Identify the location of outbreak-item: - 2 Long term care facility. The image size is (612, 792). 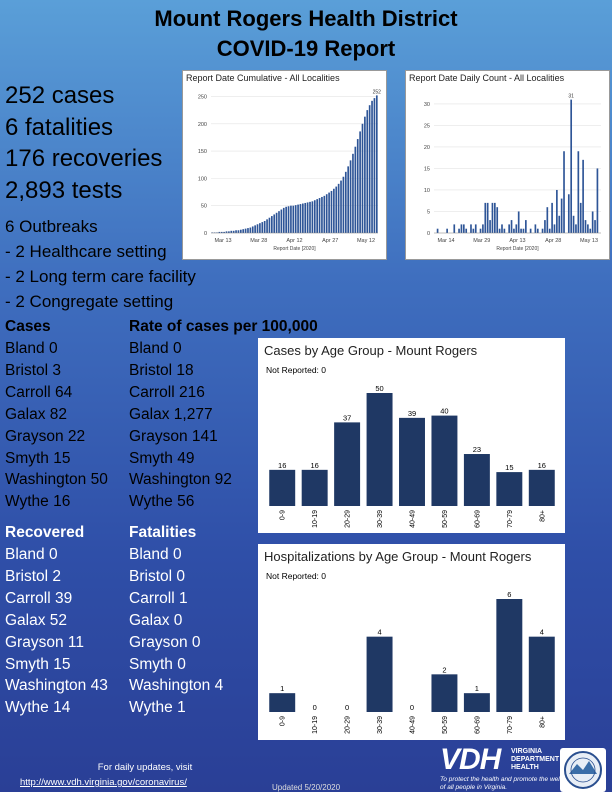
(100, 276).